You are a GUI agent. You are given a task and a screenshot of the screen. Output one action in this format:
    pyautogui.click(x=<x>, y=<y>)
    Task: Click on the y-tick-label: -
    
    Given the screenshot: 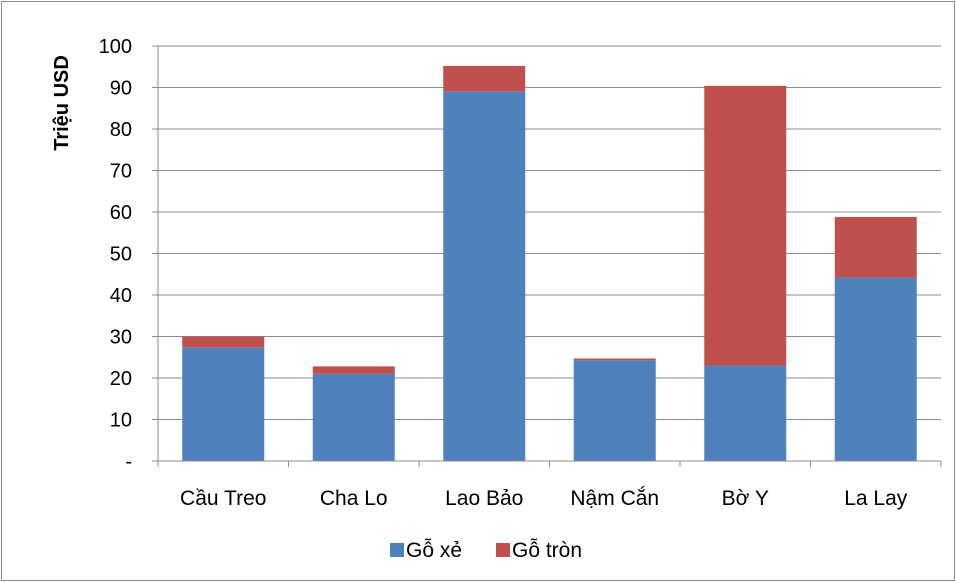 What is the action you would take?
    pyautogui.click(x=128, y=462)
    